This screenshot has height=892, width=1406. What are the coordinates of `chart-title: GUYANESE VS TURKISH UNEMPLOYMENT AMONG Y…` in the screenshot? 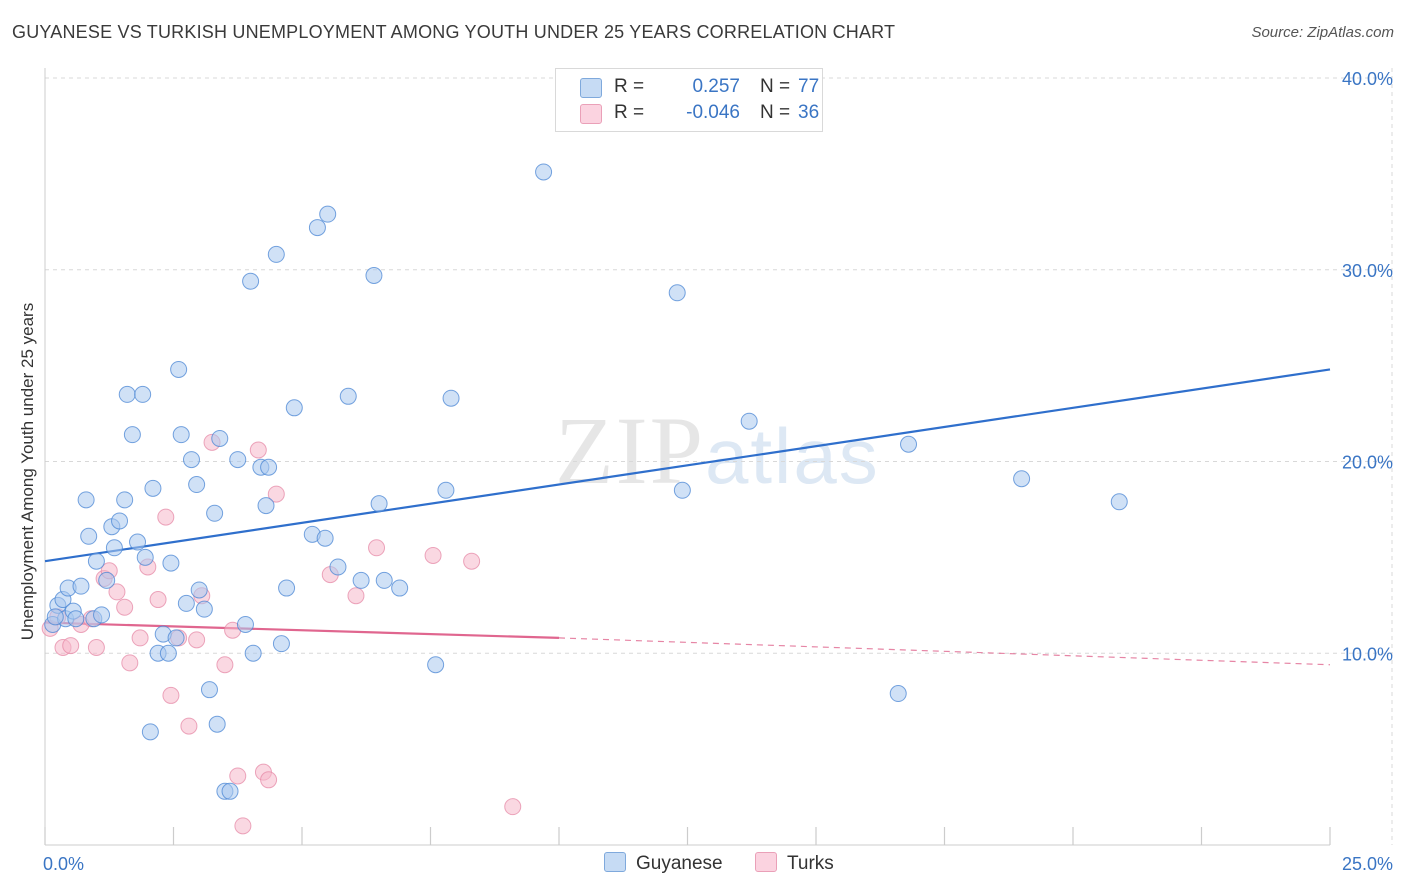 It's located at (454, 32).